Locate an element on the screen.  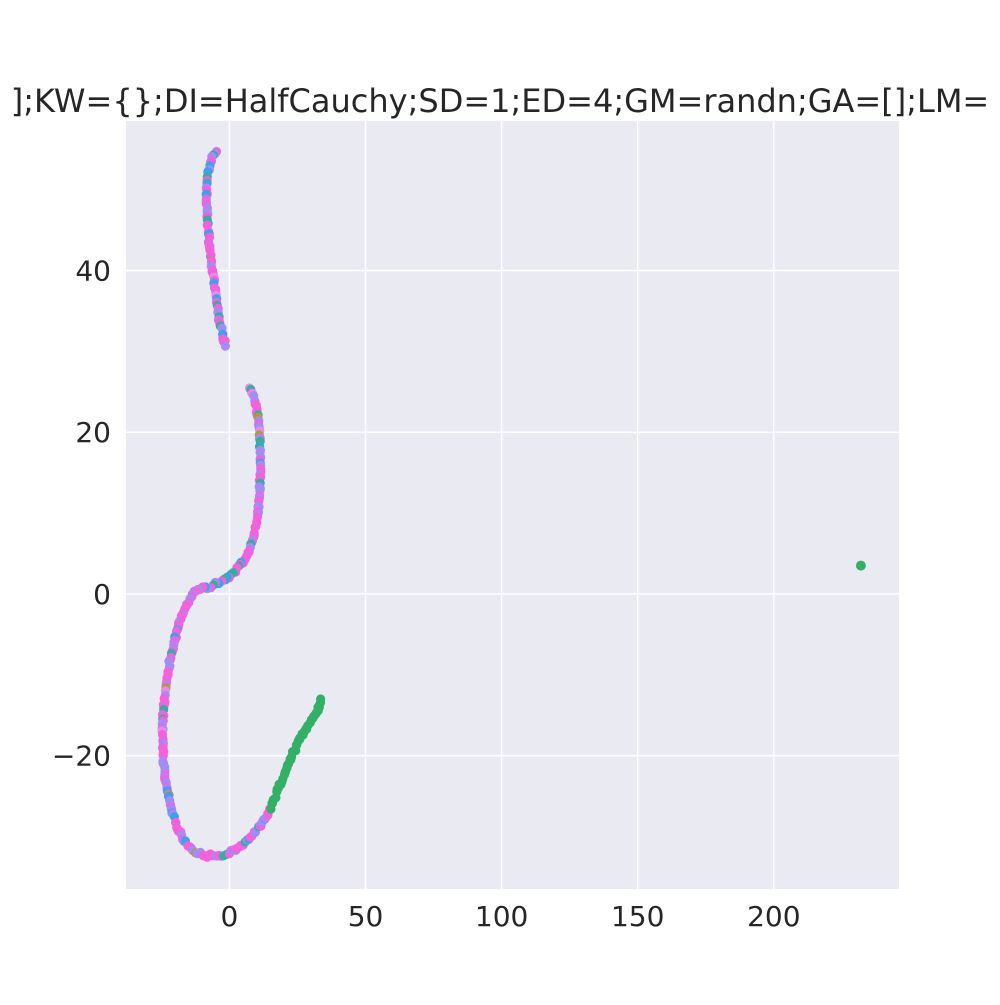
x-tick-label: 50 is located at coordinates (366, 916).